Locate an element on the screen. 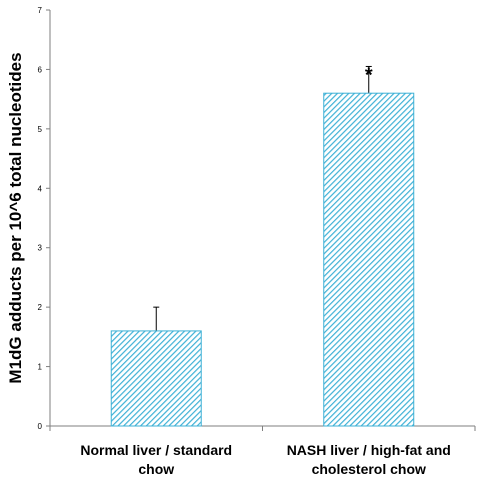 This screenshot has height=485, width=500. x-tick-label: NASH liver / high-fat and is located at coordinates (369, 450).